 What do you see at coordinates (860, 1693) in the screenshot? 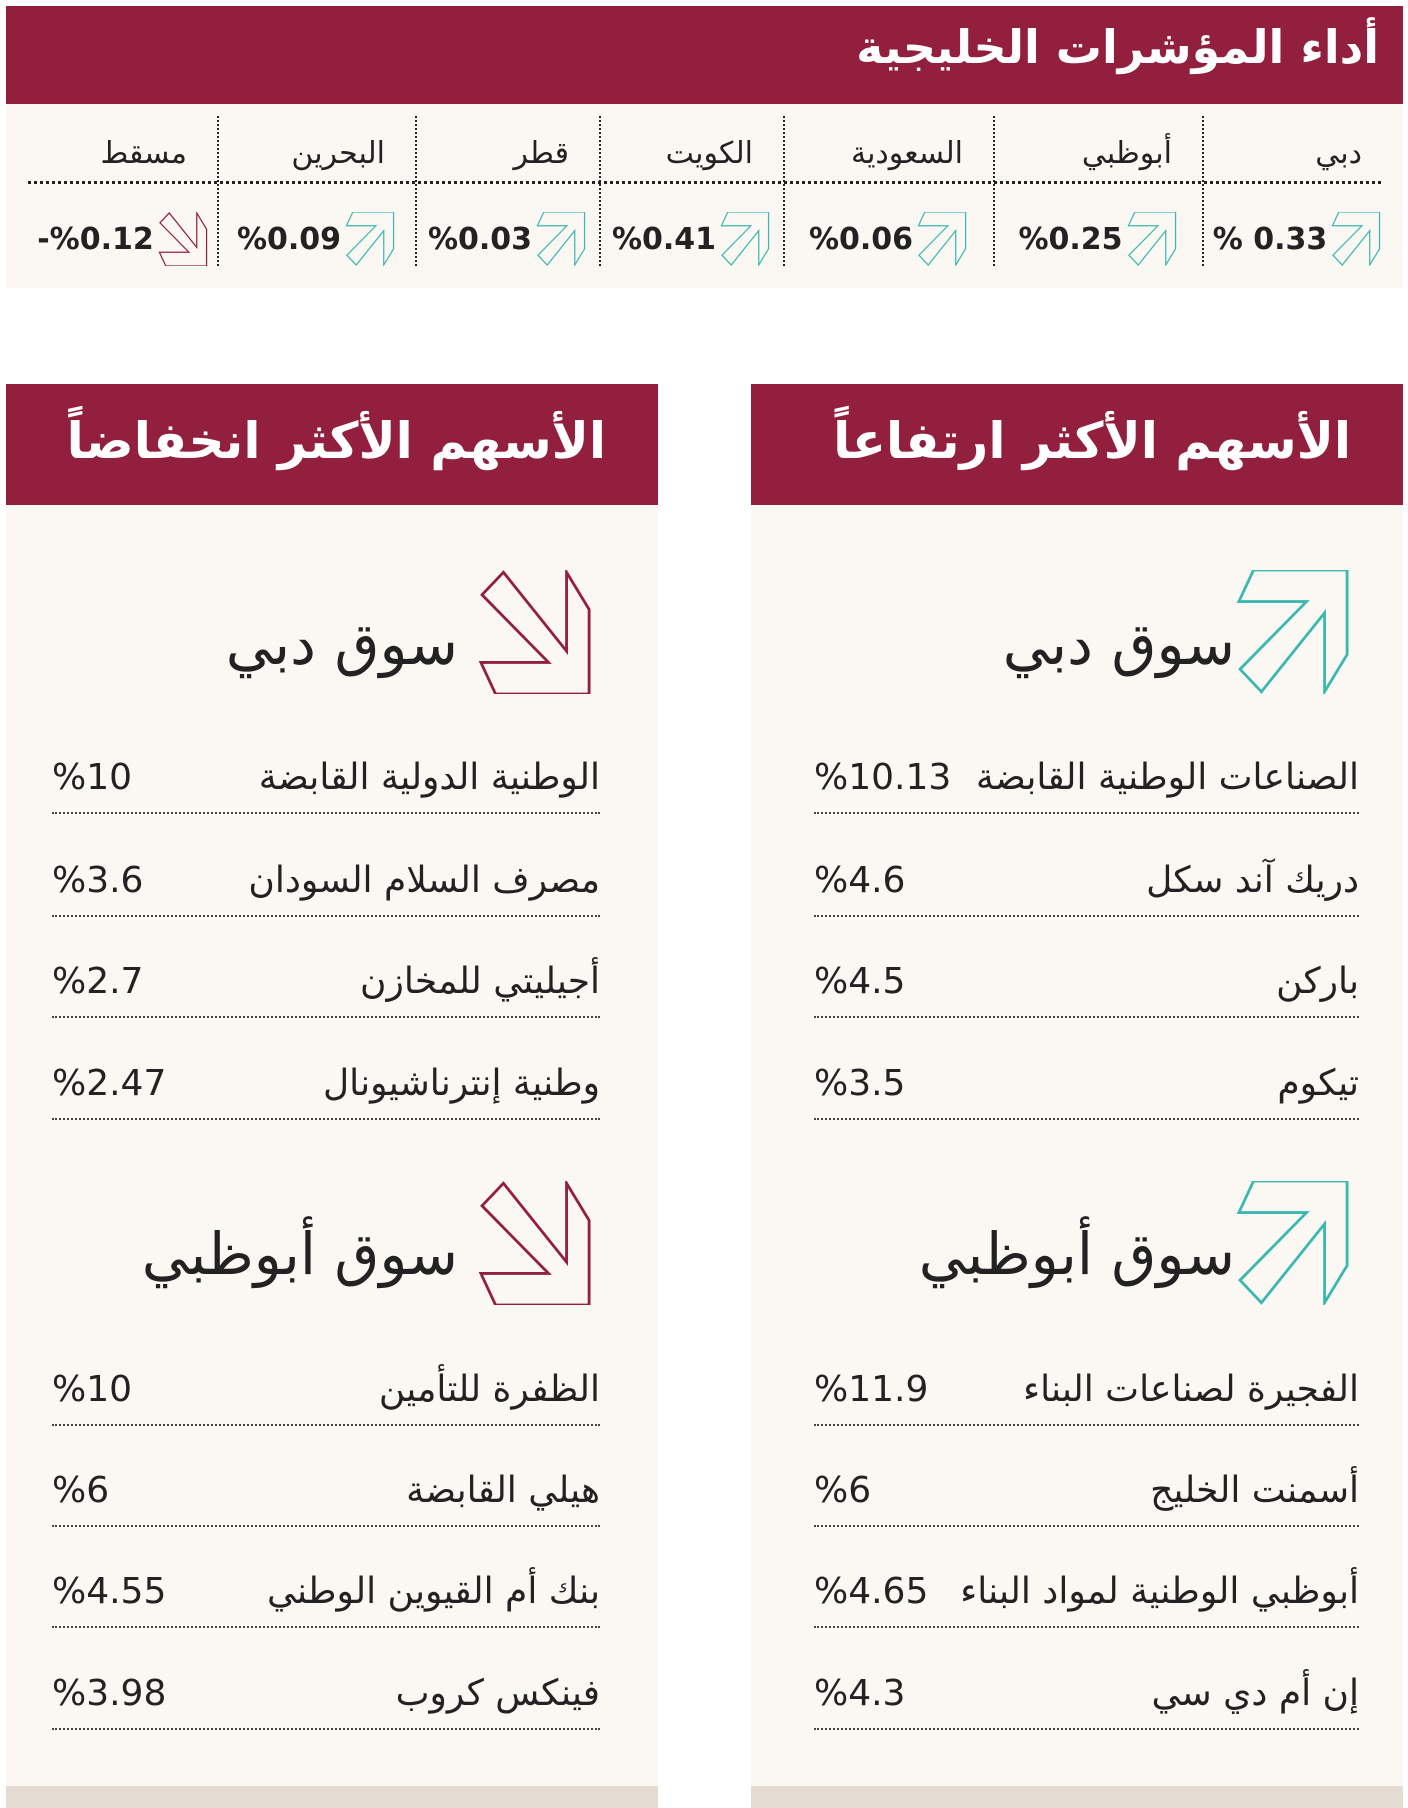
I see `stock-change: %4.3` at bounding box center [860, 1693].